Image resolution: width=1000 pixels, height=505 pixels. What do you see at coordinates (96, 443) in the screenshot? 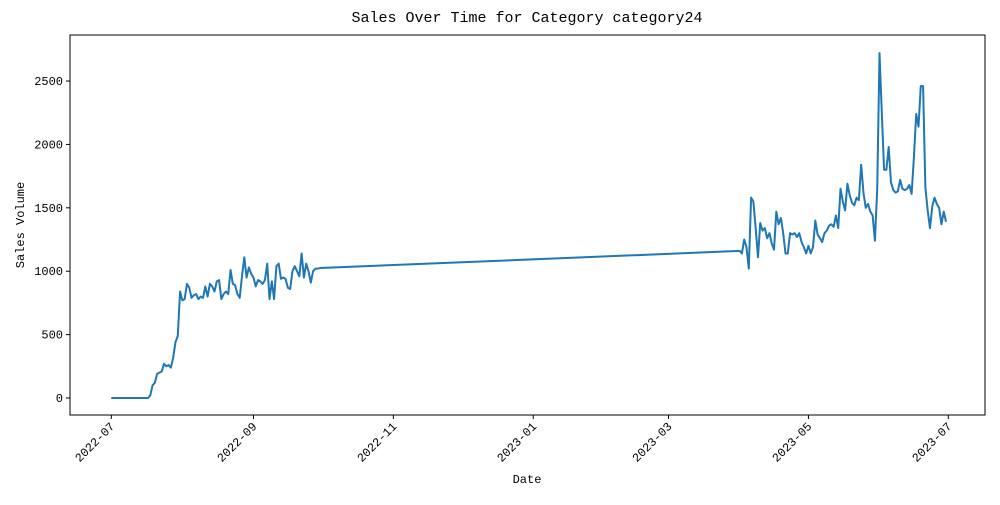
I see `x-tick-label: 2022-07` at bounding box center [96, 443].